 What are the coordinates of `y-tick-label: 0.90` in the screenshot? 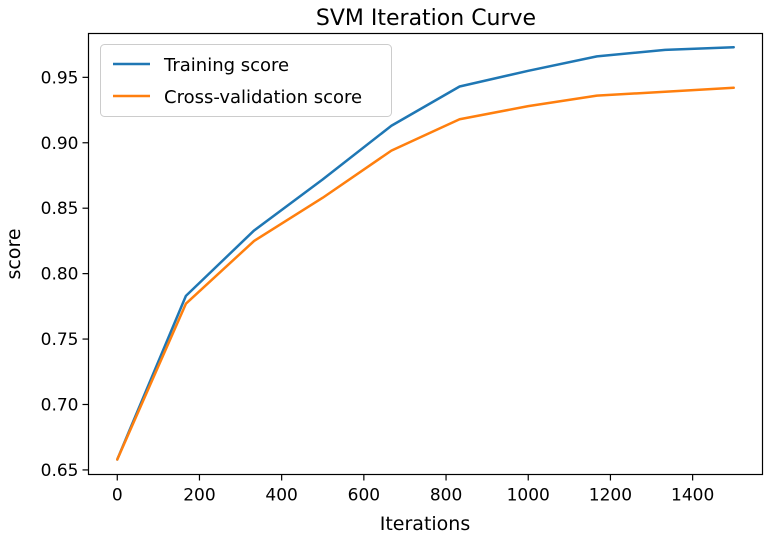 It's located at (60, 144).